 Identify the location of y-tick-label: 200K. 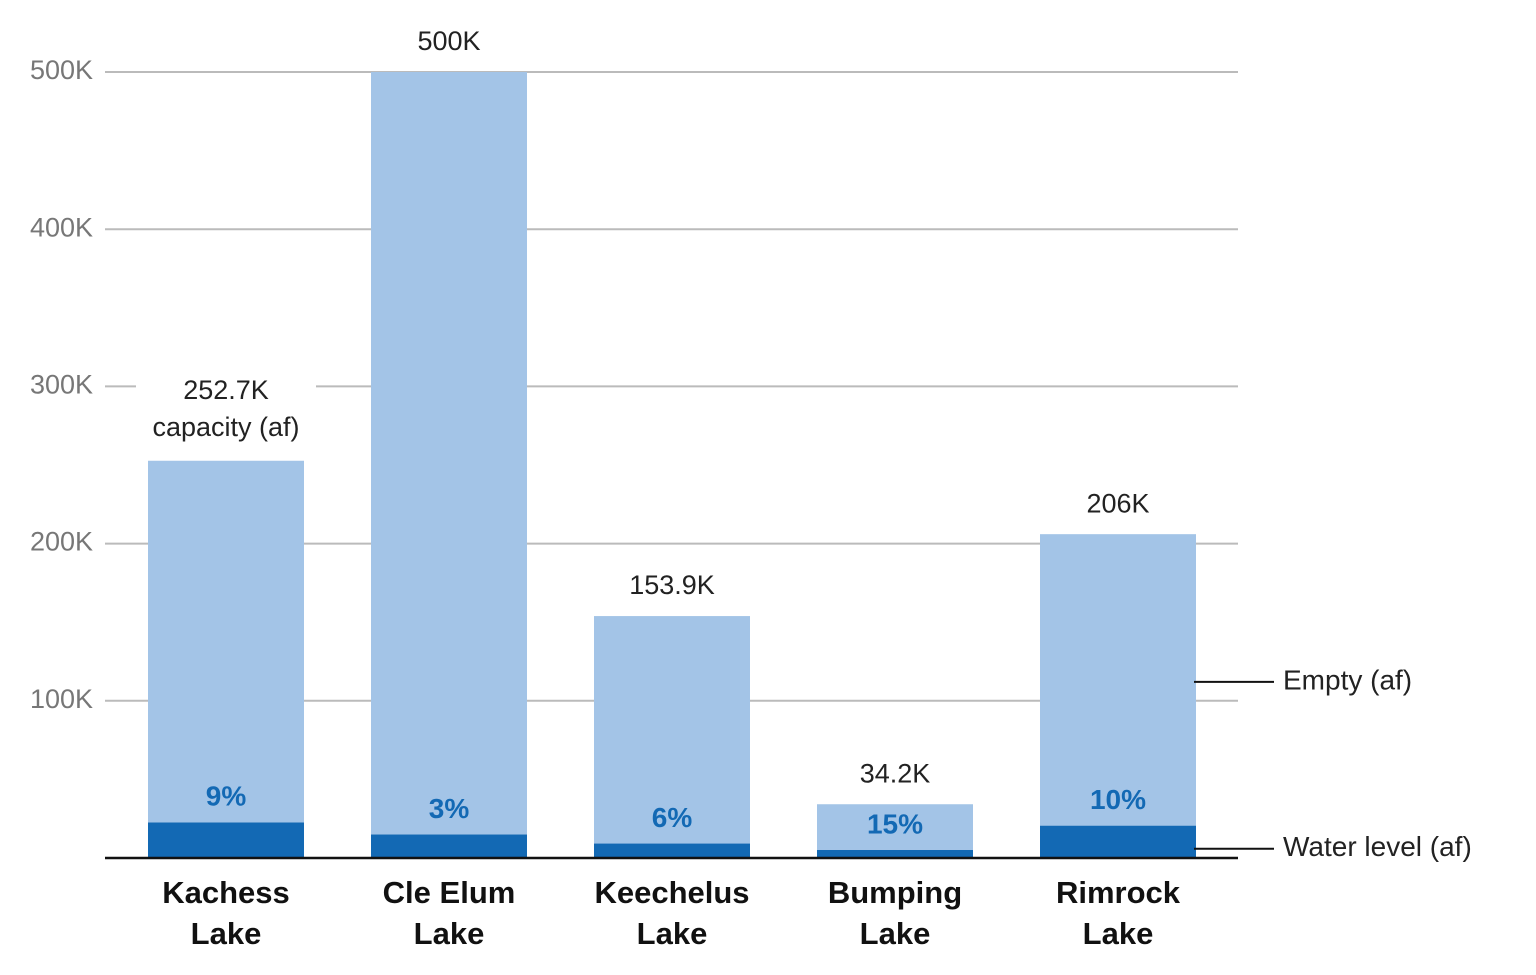
(61, 542).